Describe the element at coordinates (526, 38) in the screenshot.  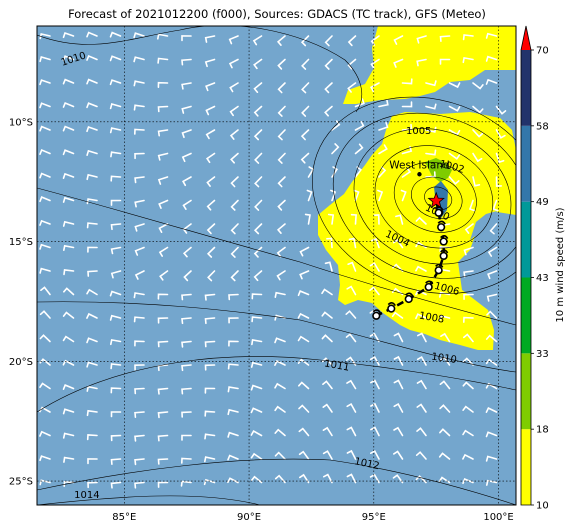
I see `colorbar-extend-arrow` at that location.